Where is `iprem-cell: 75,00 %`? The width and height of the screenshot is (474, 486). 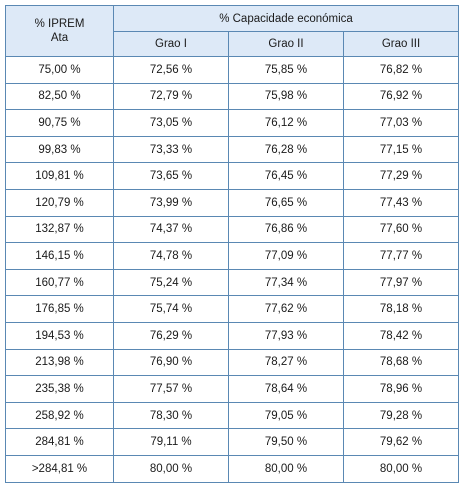 iprem-cell: 75,00 % is located at coordinates (59, 70).